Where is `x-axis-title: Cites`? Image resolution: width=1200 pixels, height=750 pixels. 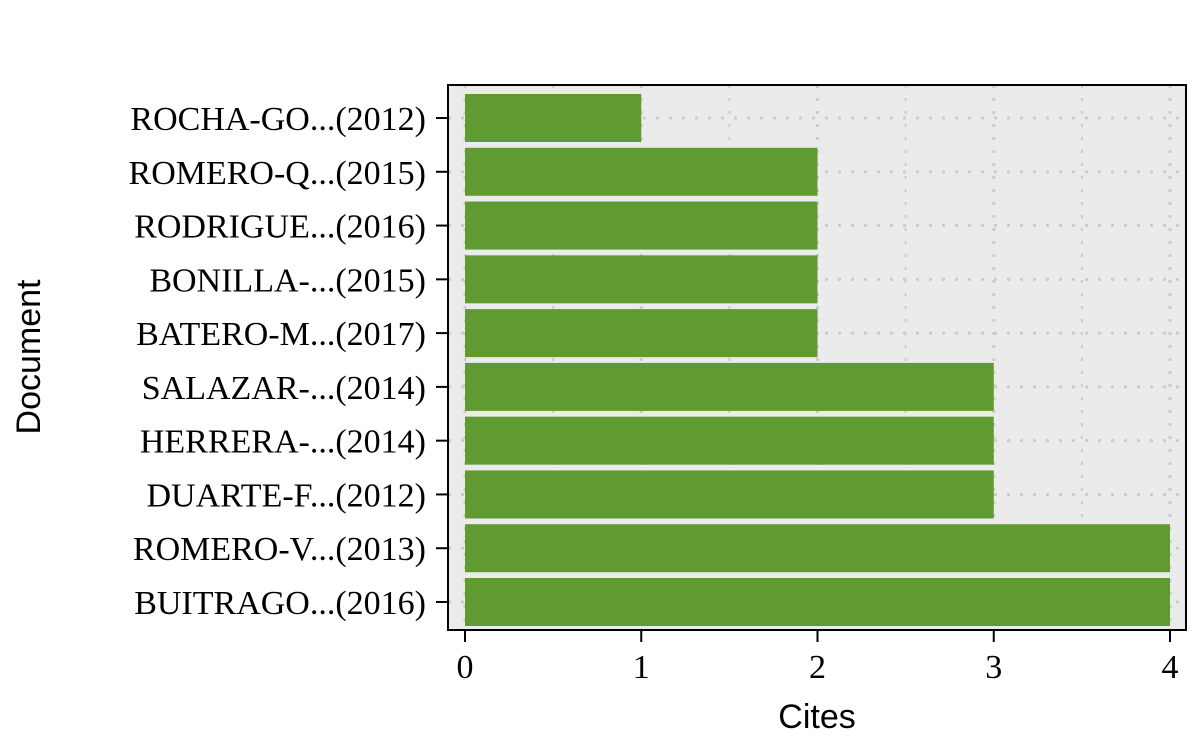
x-axis-title: Cites is located at coordinates (816, 717).